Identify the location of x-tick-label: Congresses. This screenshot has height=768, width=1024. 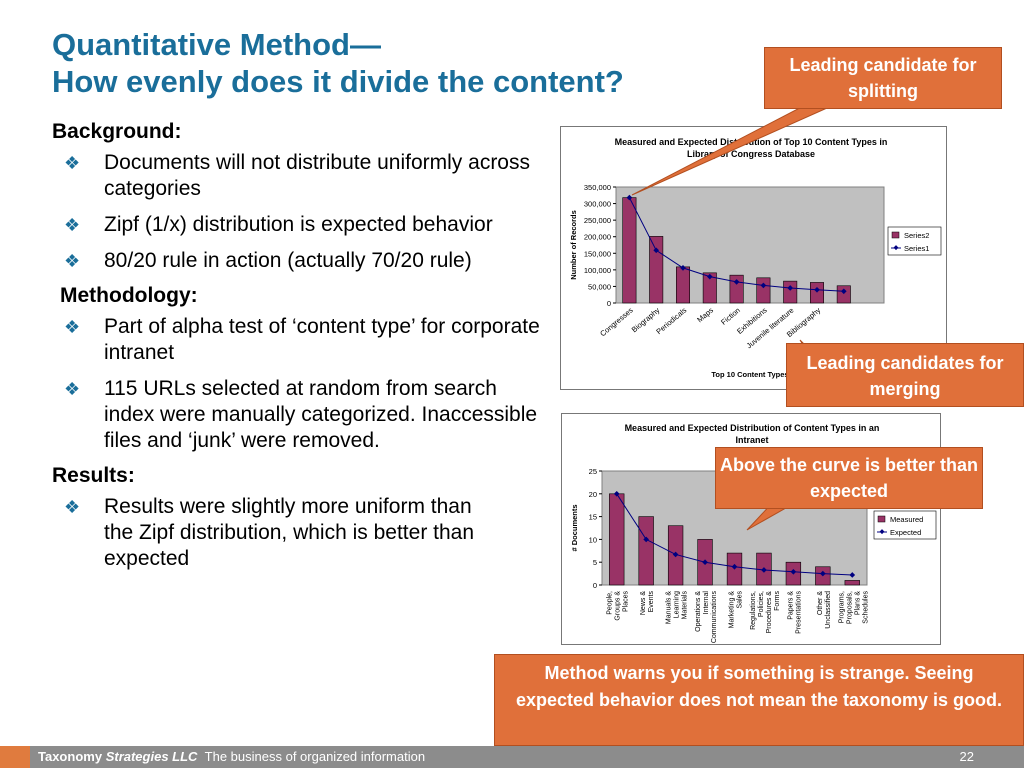
(616, 321).